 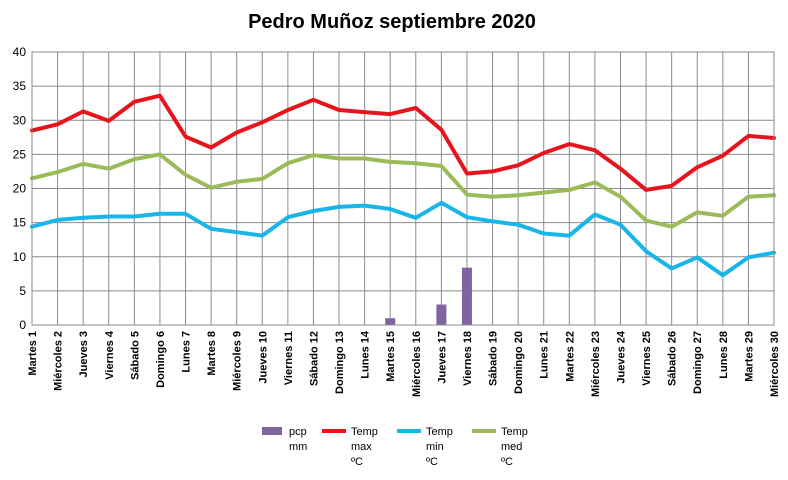 What do you see at coordinates (500, 447) in the screenshot?
I see `legend-item: Temp med ºC` at bounding box center [500, 447].